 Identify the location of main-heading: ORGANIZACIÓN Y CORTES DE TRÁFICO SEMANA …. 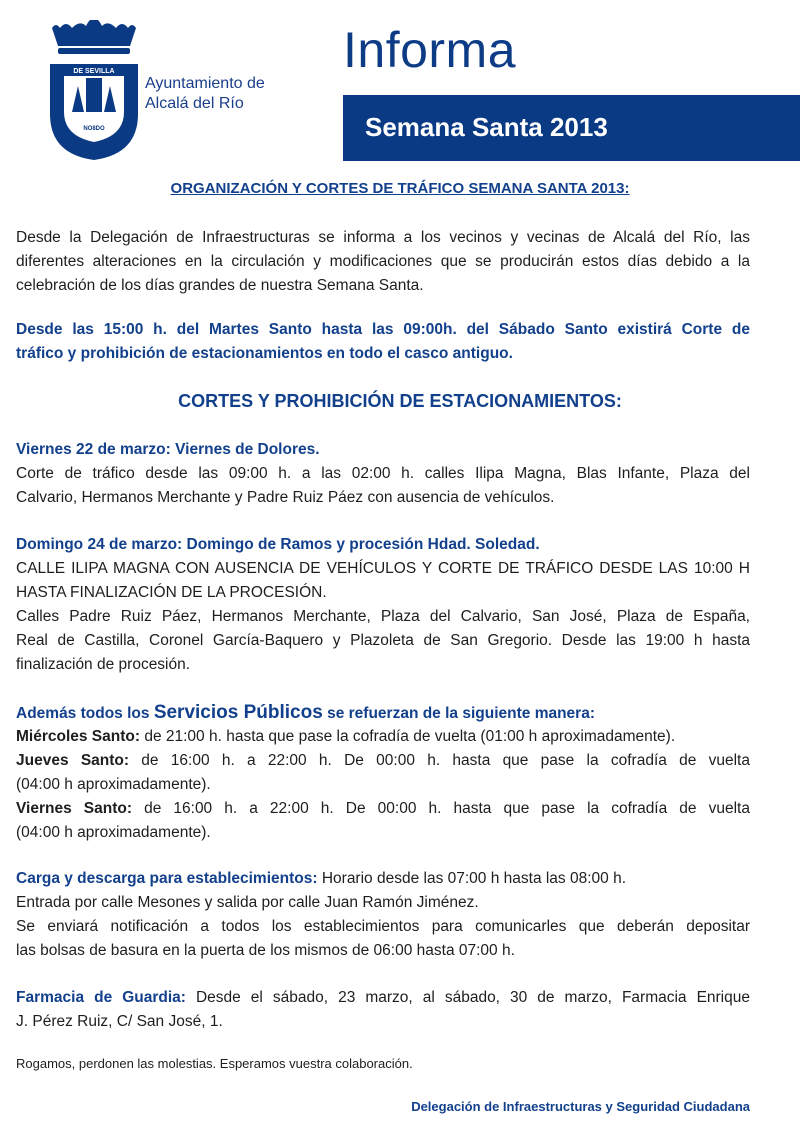
(400, 188).